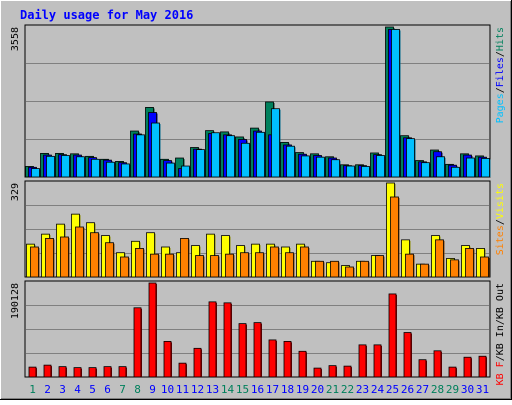 This screenshot has width=512, height=405. What do you see at coordinates (500, 201) in the screenshot?
I see `legend-entry: Visits` at bounding box center [500, 201].